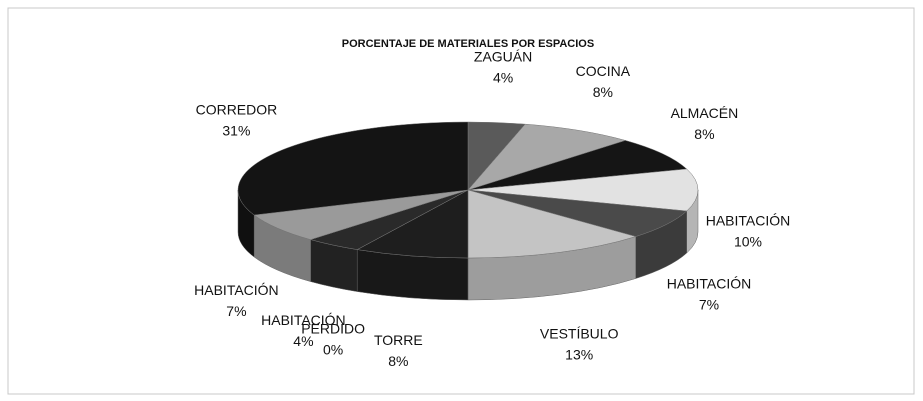  Describe the element at coordinates (398, 340) in the screenshot. I see `slice-label: TORRE` at that location.